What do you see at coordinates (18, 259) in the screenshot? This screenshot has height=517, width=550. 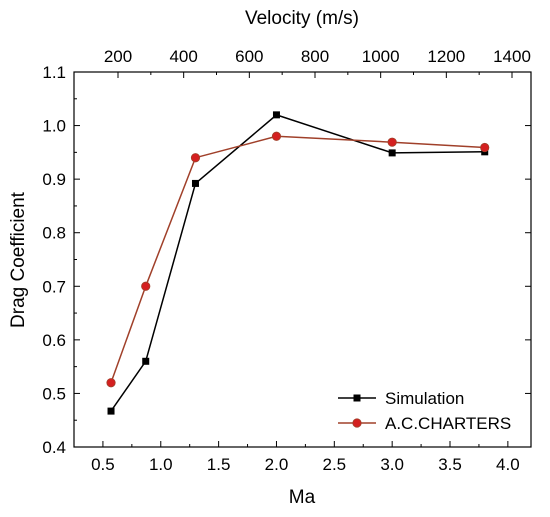 I see `y-axis-title: Drag Coefficient` at bounding box center [18, 259].